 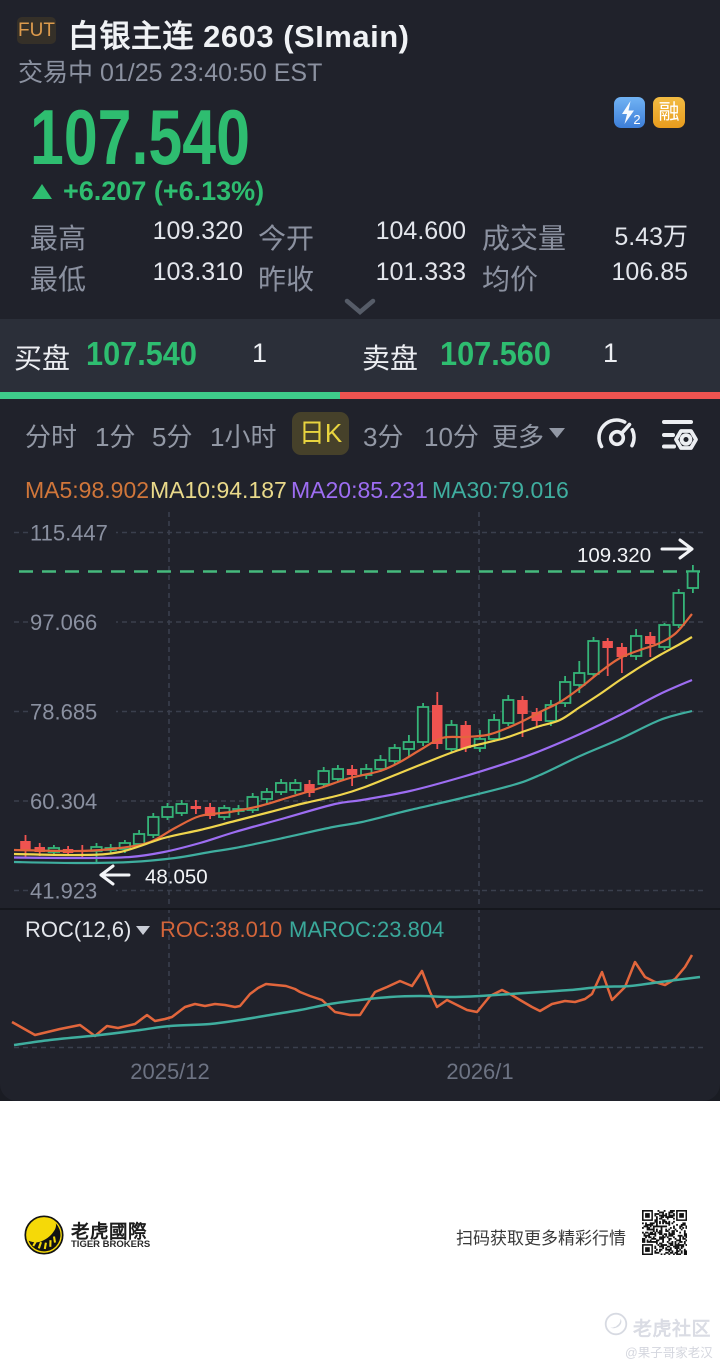 What do you see at coordinates (63, 891) in the screenshot?
I see `svg-text: 41.923` at bounding box center [63, 891].